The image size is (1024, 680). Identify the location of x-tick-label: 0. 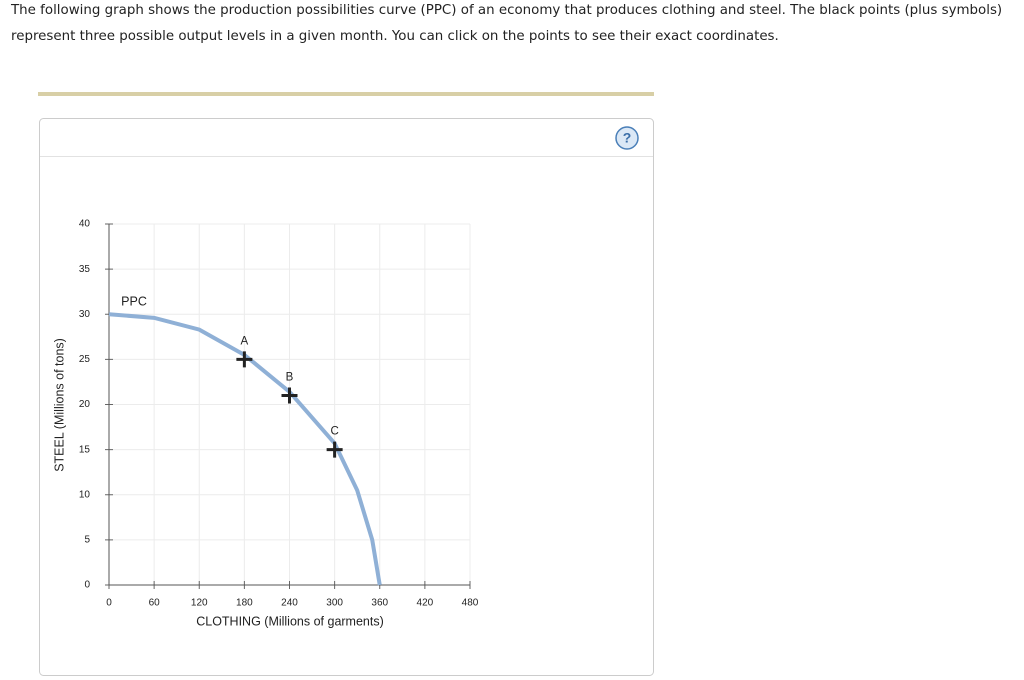
(109, 603).